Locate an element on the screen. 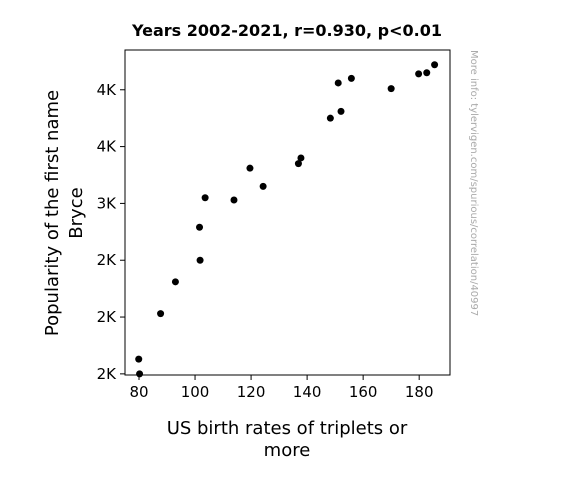  x-tick-label: 120 is located at coordinates (251, 392).